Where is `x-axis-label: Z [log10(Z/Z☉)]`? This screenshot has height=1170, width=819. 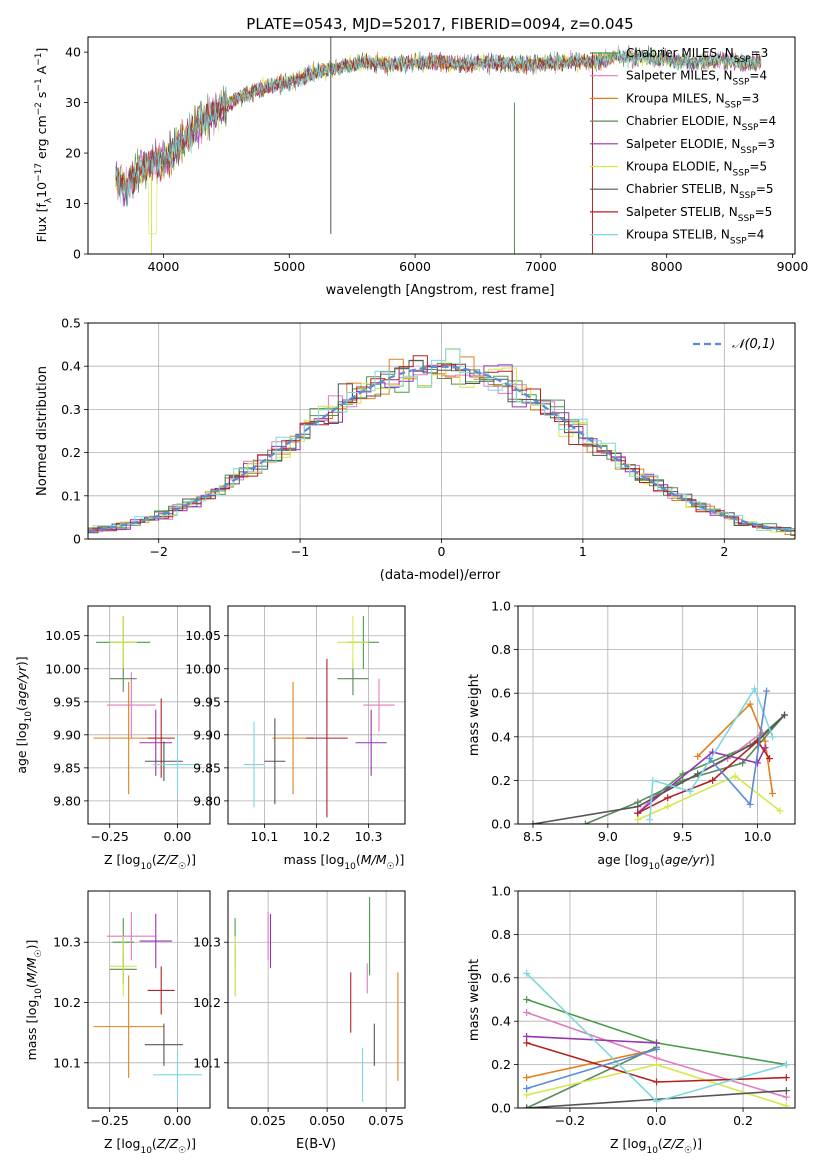 x-axis-label: Z [log10(Z/Z☉)] is located at coordinates (150, 862).